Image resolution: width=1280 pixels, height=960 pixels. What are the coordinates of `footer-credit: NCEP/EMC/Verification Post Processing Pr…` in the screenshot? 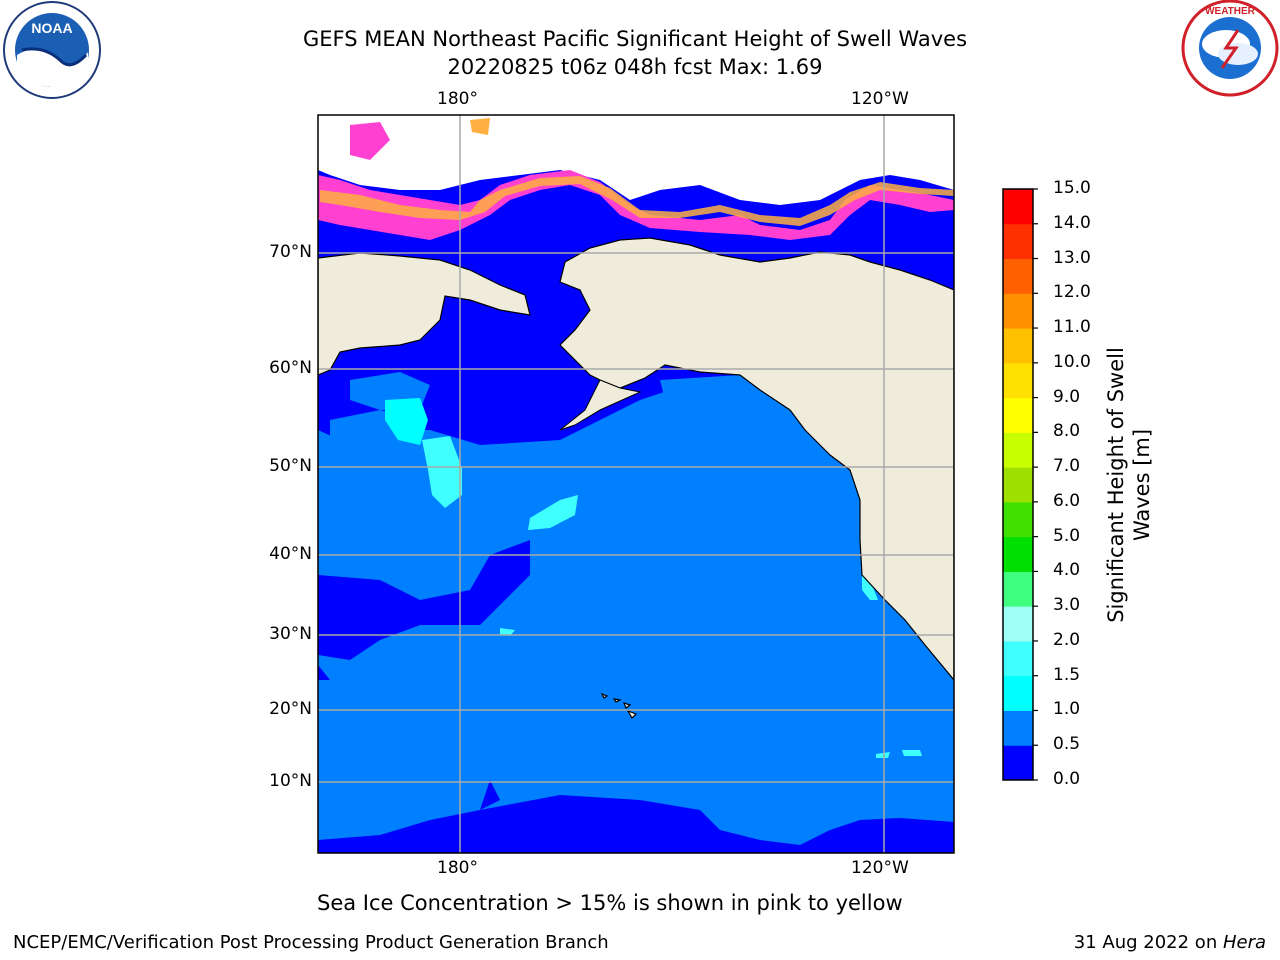 It's located at (311, 942).